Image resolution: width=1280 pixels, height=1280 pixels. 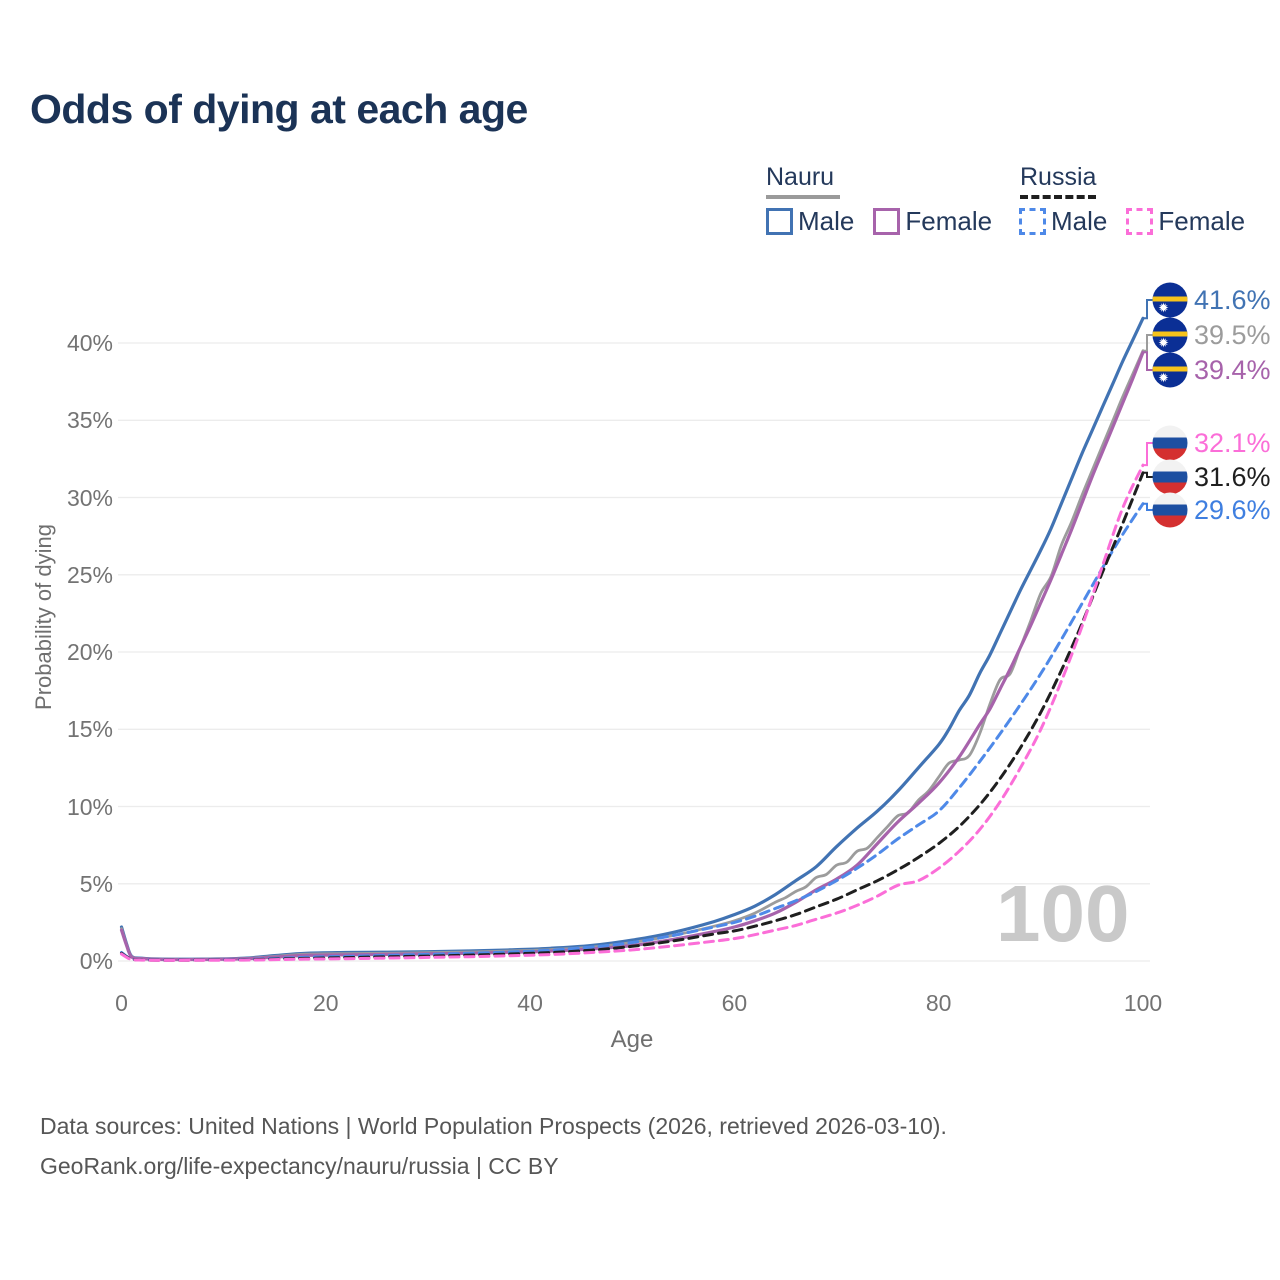 I want to click on russia-line-swatch, so click(x=1058, y=197).